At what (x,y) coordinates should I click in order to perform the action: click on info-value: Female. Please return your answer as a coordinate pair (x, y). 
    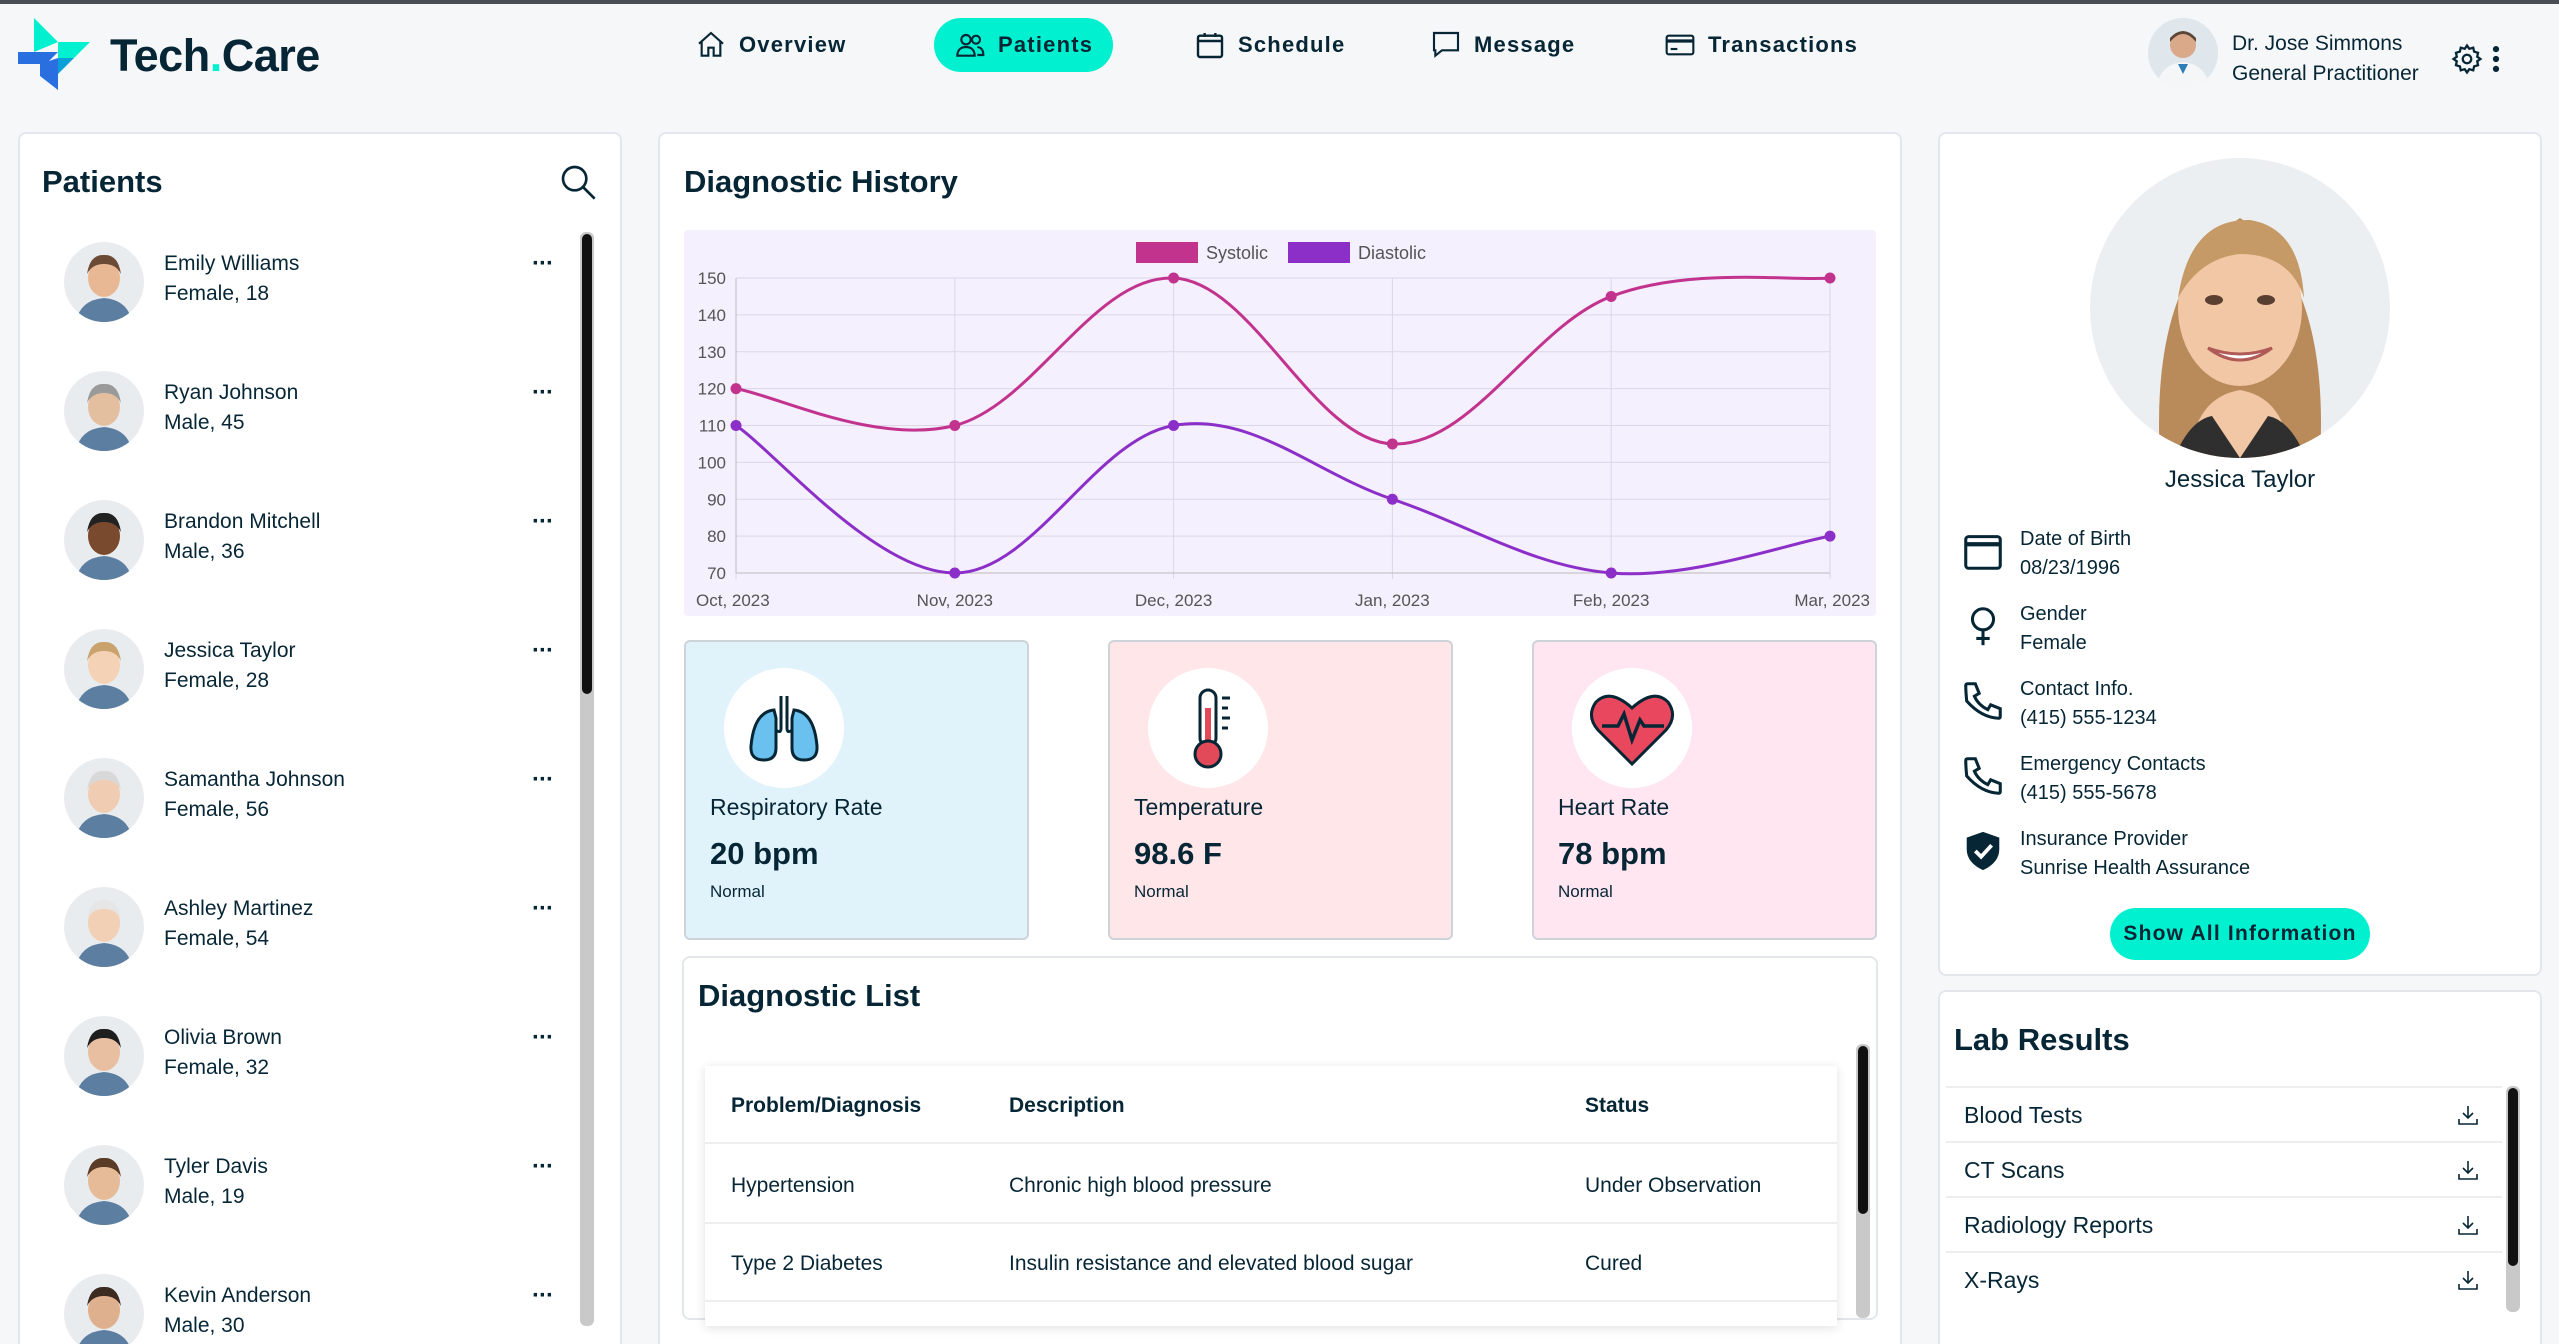
    Looking at the image, I should click on (2053, 643).